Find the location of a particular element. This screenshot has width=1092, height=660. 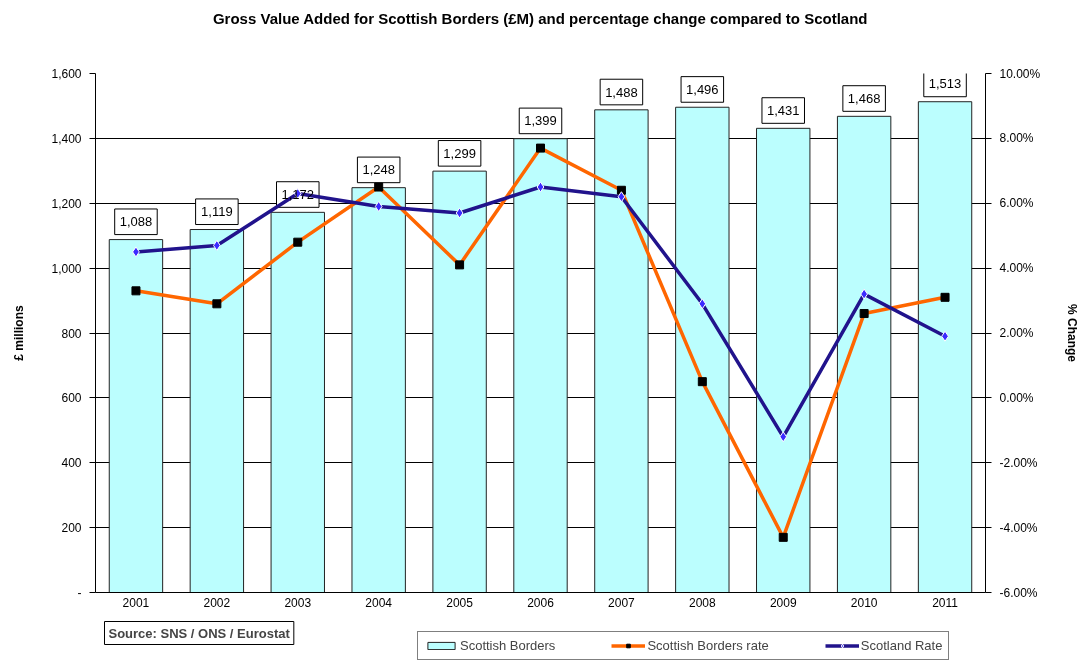

y-tick-label: 1,000 is located at coordinates (66, 268).